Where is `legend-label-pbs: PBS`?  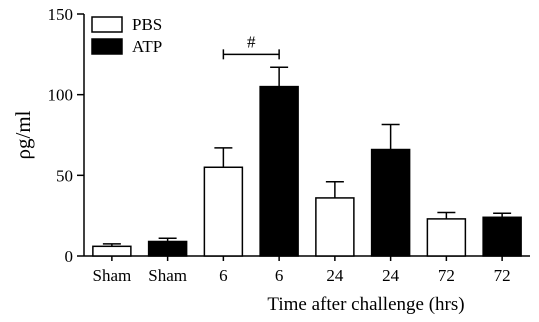
legend-label-pbs: PBS is located at coordinates (147, 24).